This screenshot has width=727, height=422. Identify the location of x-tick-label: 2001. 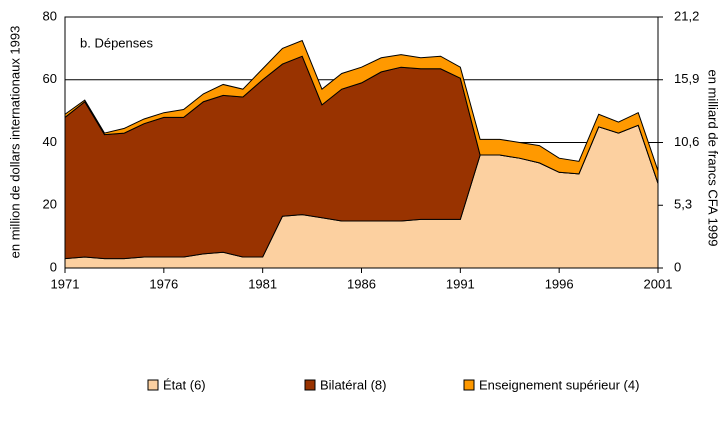
(658, 283).